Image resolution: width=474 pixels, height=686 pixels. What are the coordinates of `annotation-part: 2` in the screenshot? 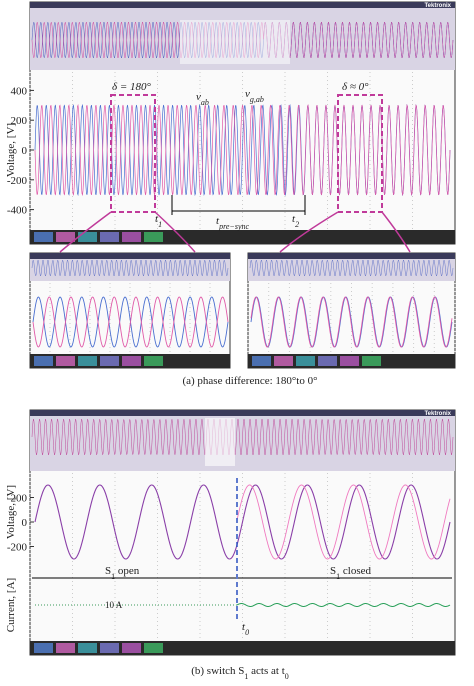 It's located at (297, 224).